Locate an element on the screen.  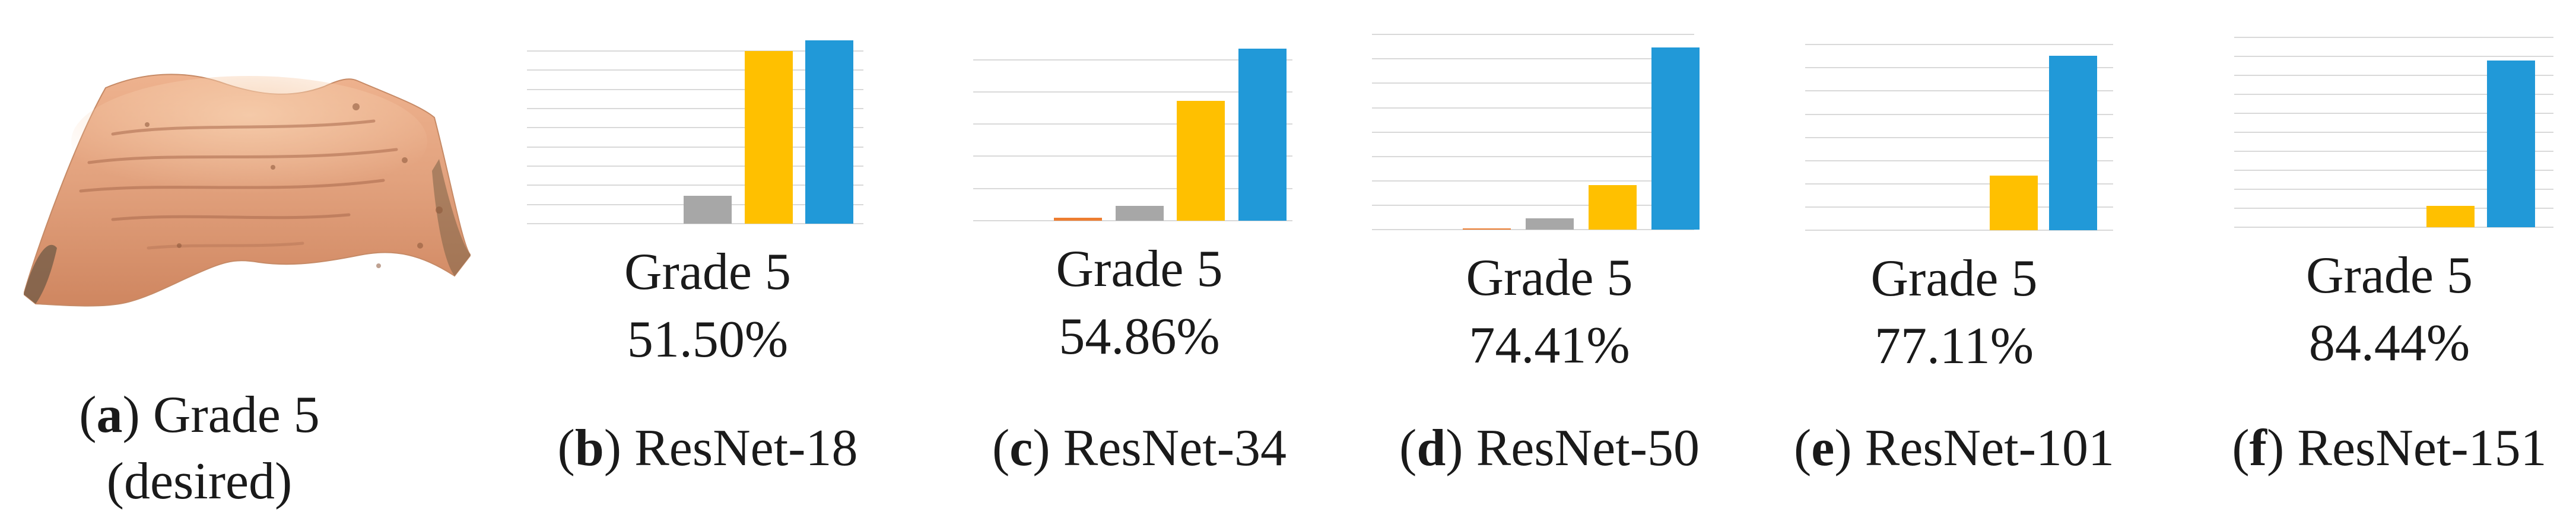
chart-caption-letter: c is located at coordinates (1021, 448).